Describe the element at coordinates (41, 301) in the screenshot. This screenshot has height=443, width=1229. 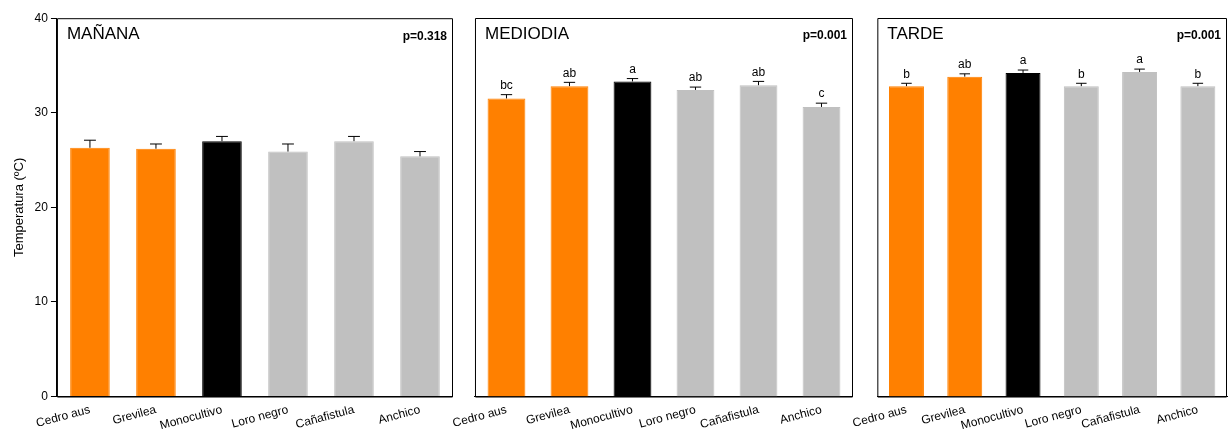
I see `y-tick-label: 10` at that location.